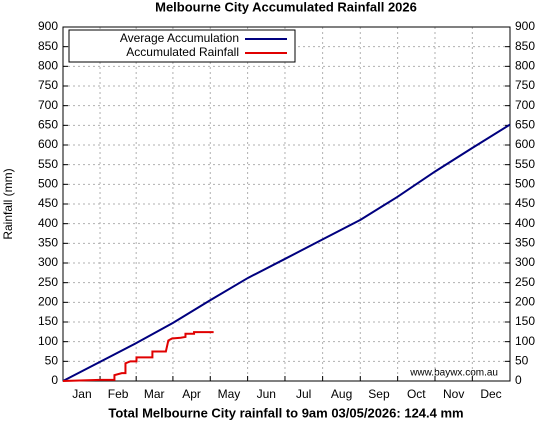 This screenshot has width=547, height=424. Describe the element at coordinates (525, 164) in the screenshot. I see `y2-tick-label: 550` at that location.